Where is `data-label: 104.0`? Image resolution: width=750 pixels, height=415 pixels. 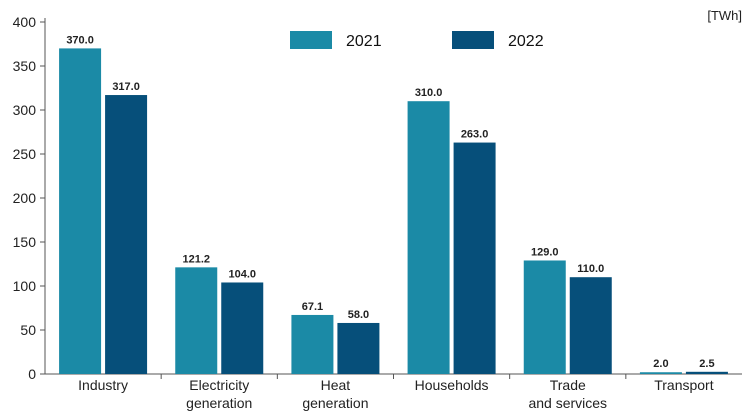 data-label: 104.0 is located at coordinates (242, 274).